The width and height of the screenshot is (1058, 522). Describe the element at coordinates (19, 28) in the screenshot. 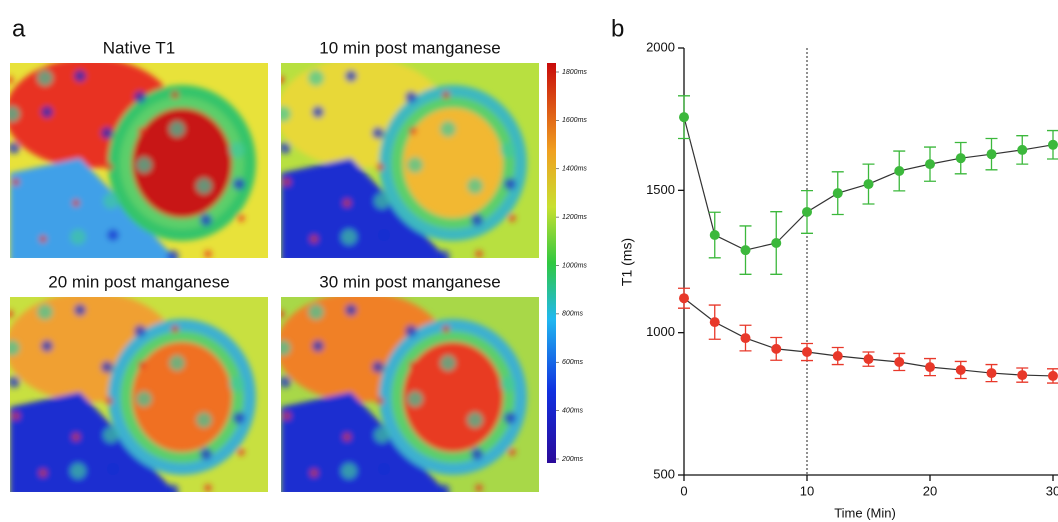

I see `panel-label: a` at that location.